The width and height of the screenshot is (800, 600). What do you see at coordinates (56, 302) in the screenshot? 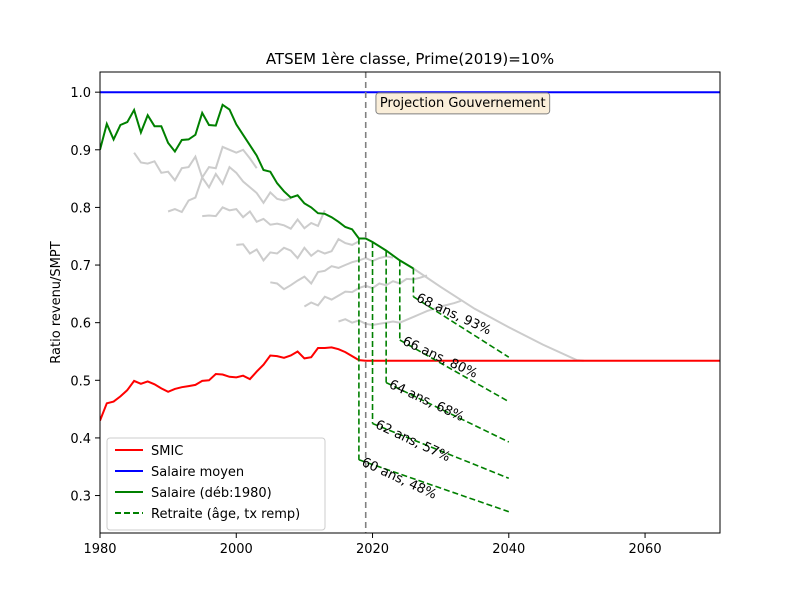
I see `y-axis-label: Ratio revenu/SMPT` at bounding box center [56, 302].